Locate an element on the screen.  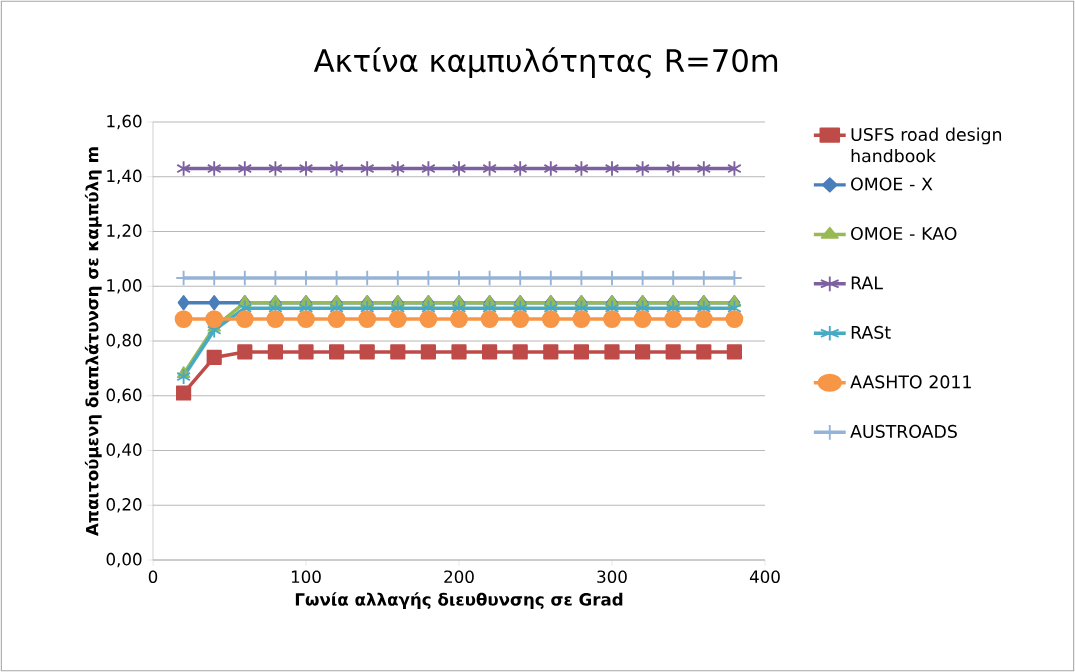
y-tick-label: 0,40 is located at coordinates (124, 450).